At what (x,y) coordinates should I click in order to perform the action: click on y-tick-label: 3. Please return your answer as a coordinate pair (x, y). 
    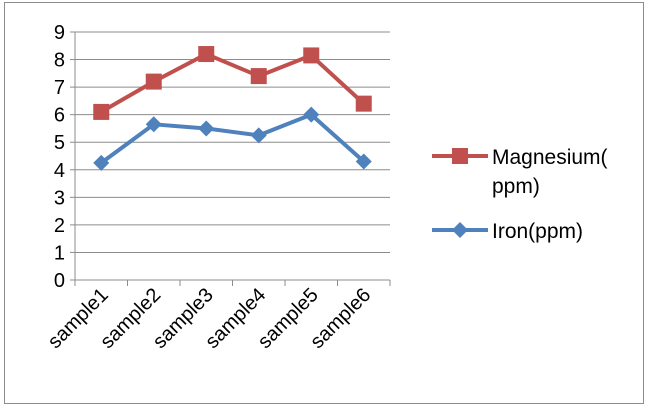
    Looking at the image, I should click on (59, 198).